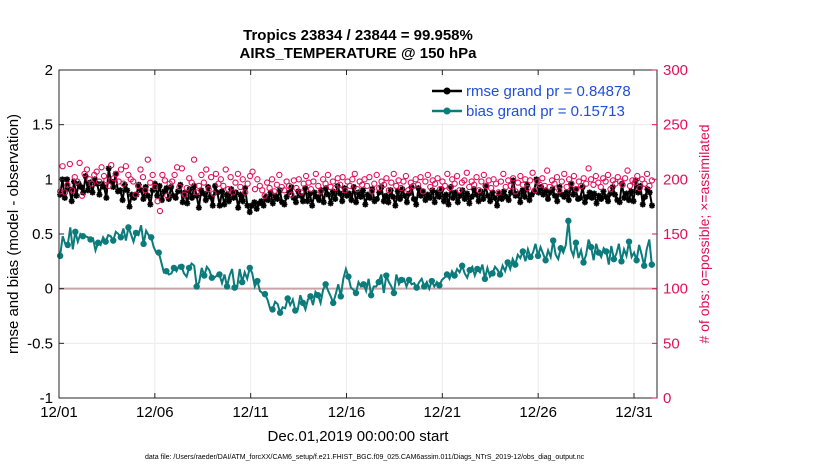 The image size is (830, 470). What do you see at coordinates (548, 91) in the screenshot?
I see `legend-rmse-label: rmse grand pr = 0.84878` at bounding box center [548, 91].